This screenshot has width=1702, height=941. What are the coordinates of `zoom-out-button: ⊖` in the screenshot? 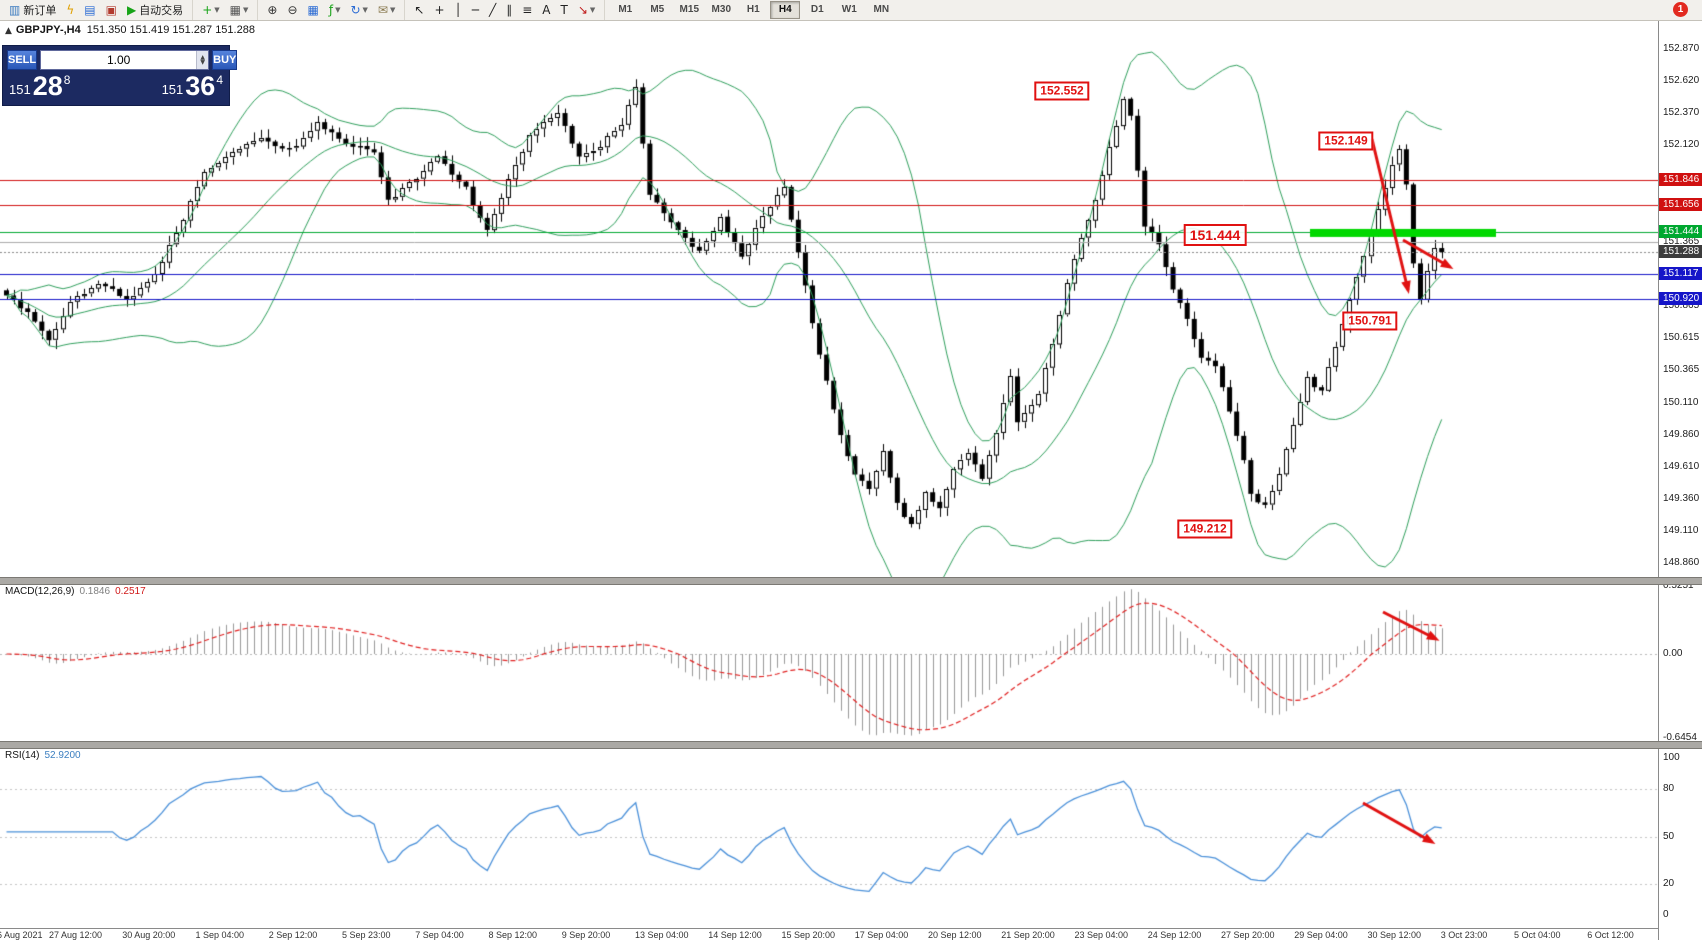 It's located at (292, 10).